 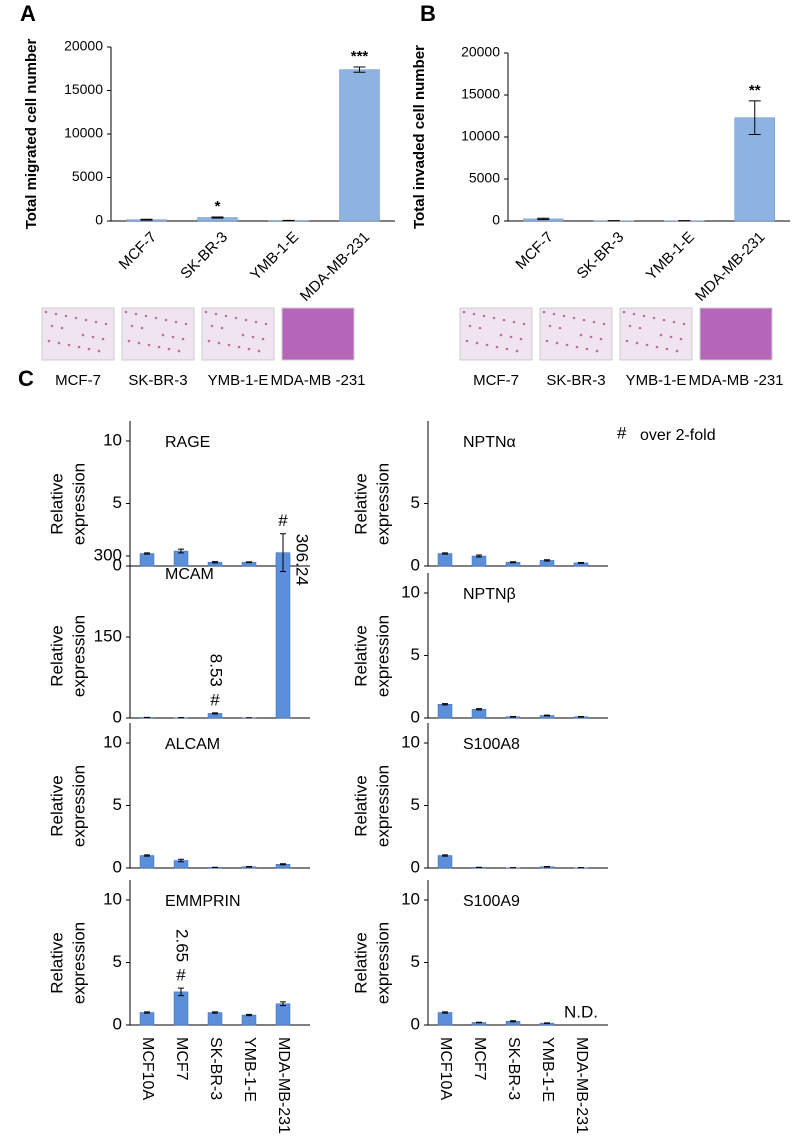 I want to click on y-tick-label: 20000, so click(x=480, y=52).